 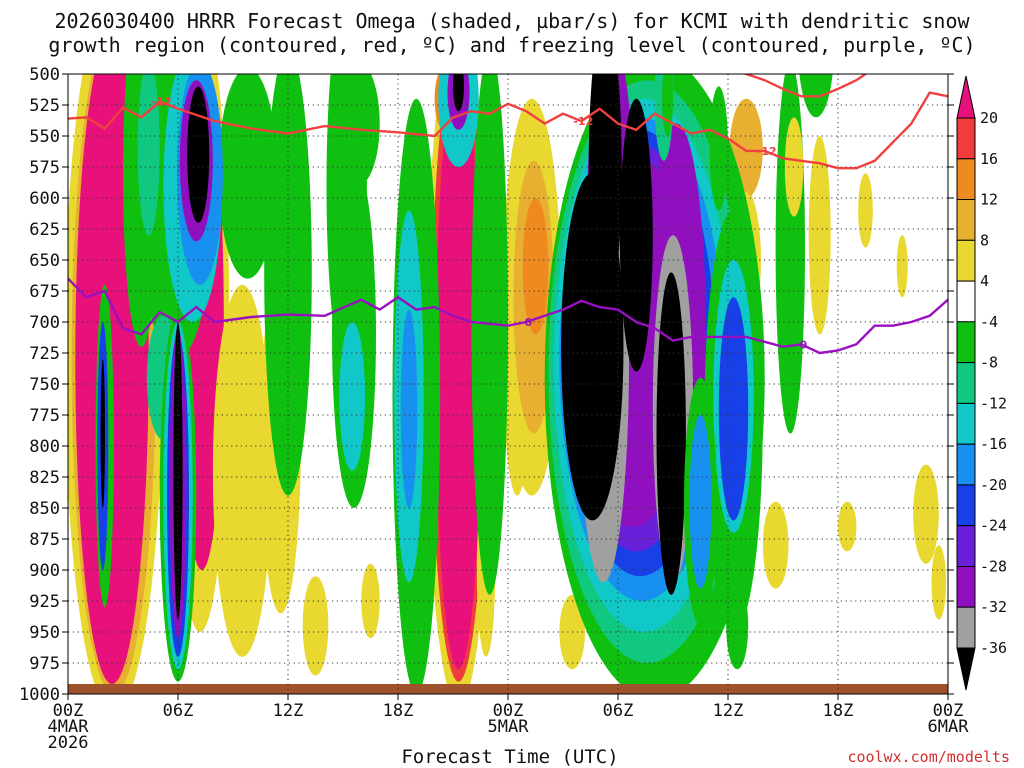 What do you see at coordinates (44, 106) in the screenshot?
I see `y-tick-label: 525` at bounding box center [44, 106].